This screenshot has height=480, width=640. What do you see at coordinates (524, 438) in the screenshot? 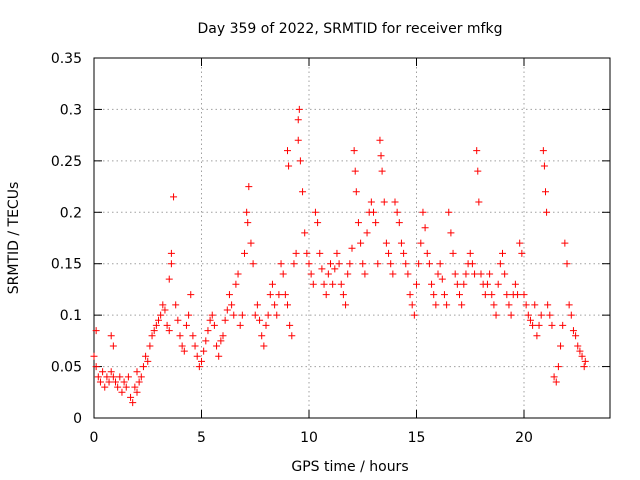
I see `x-tick-label: 20` at bounding box center [524, 438].